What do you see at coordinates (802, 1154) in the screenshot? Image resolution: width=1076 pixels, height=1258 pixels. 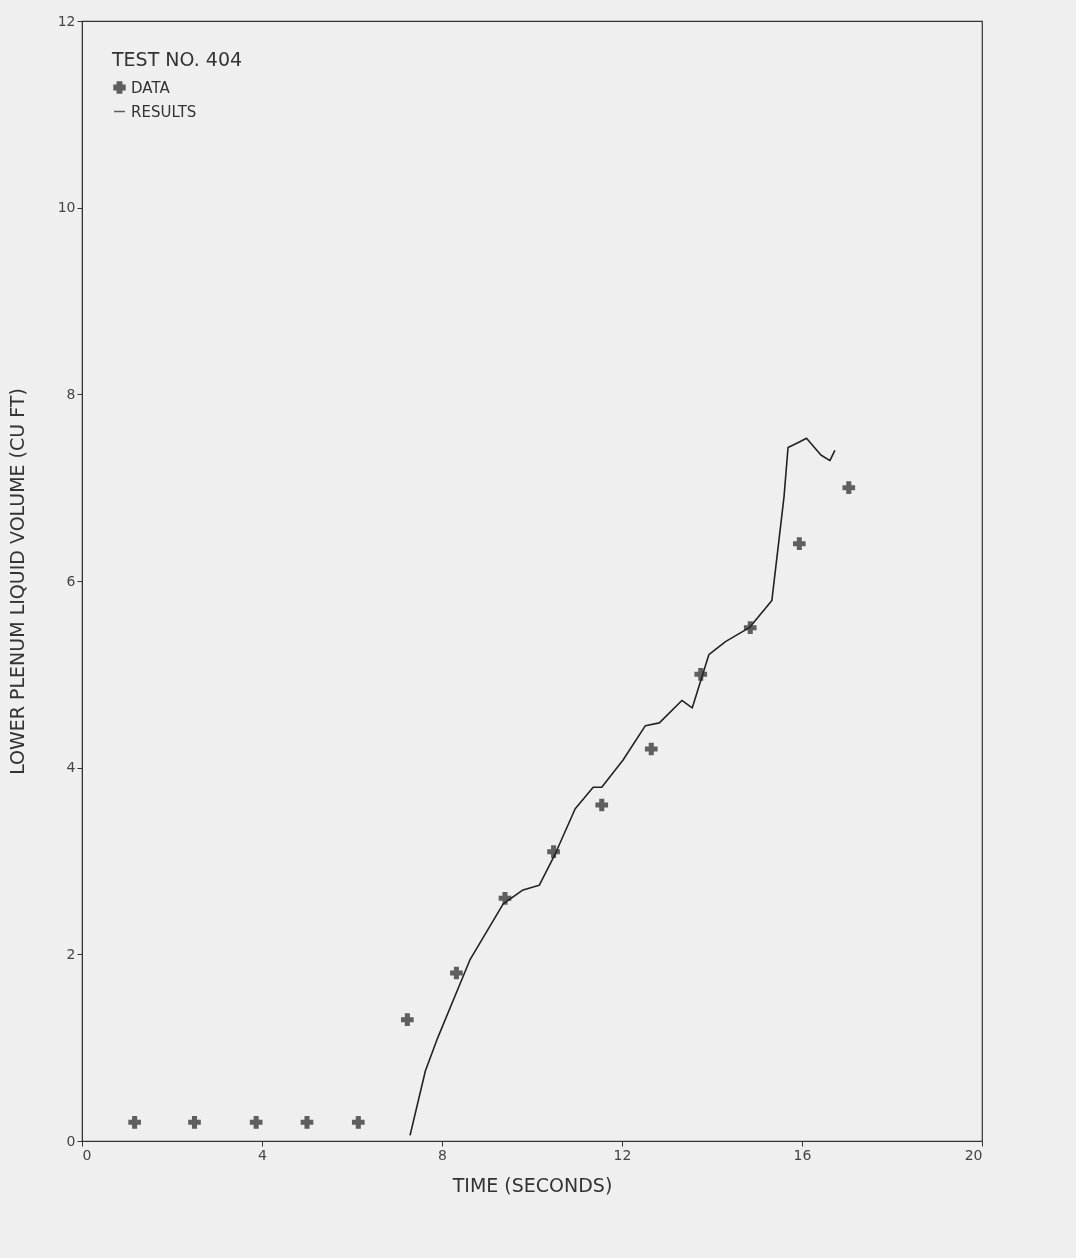 I see `x-tick-label: 16` at bounding box center [802, 1154].